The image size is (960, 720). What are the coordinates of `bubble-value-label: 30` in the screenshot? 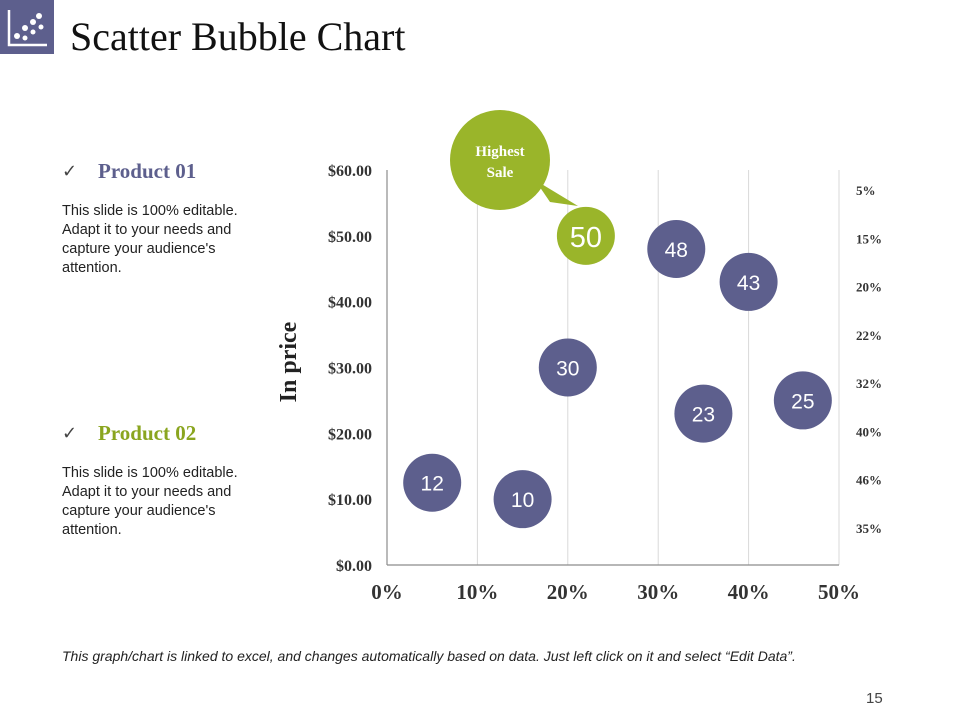 It's located at (567, 369).